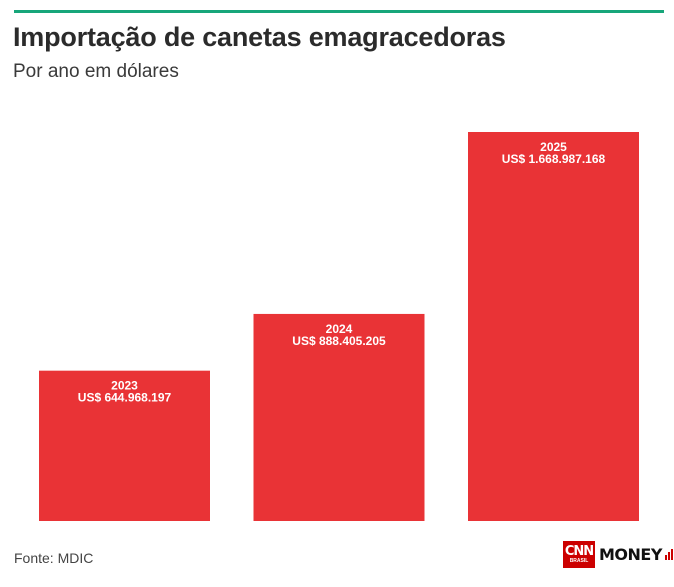  Describe the element at coordinates (554, 159) in the screenshot. I see `bar-value-label: US$ 1.668.987.168` at that location.